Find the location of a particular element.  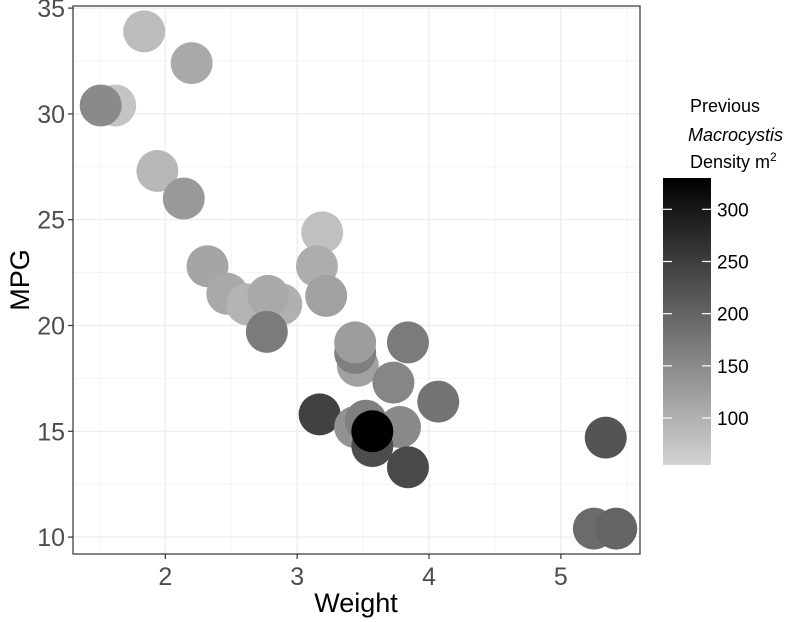

x-tick-label: 2 is located at coordinates (165, 577).